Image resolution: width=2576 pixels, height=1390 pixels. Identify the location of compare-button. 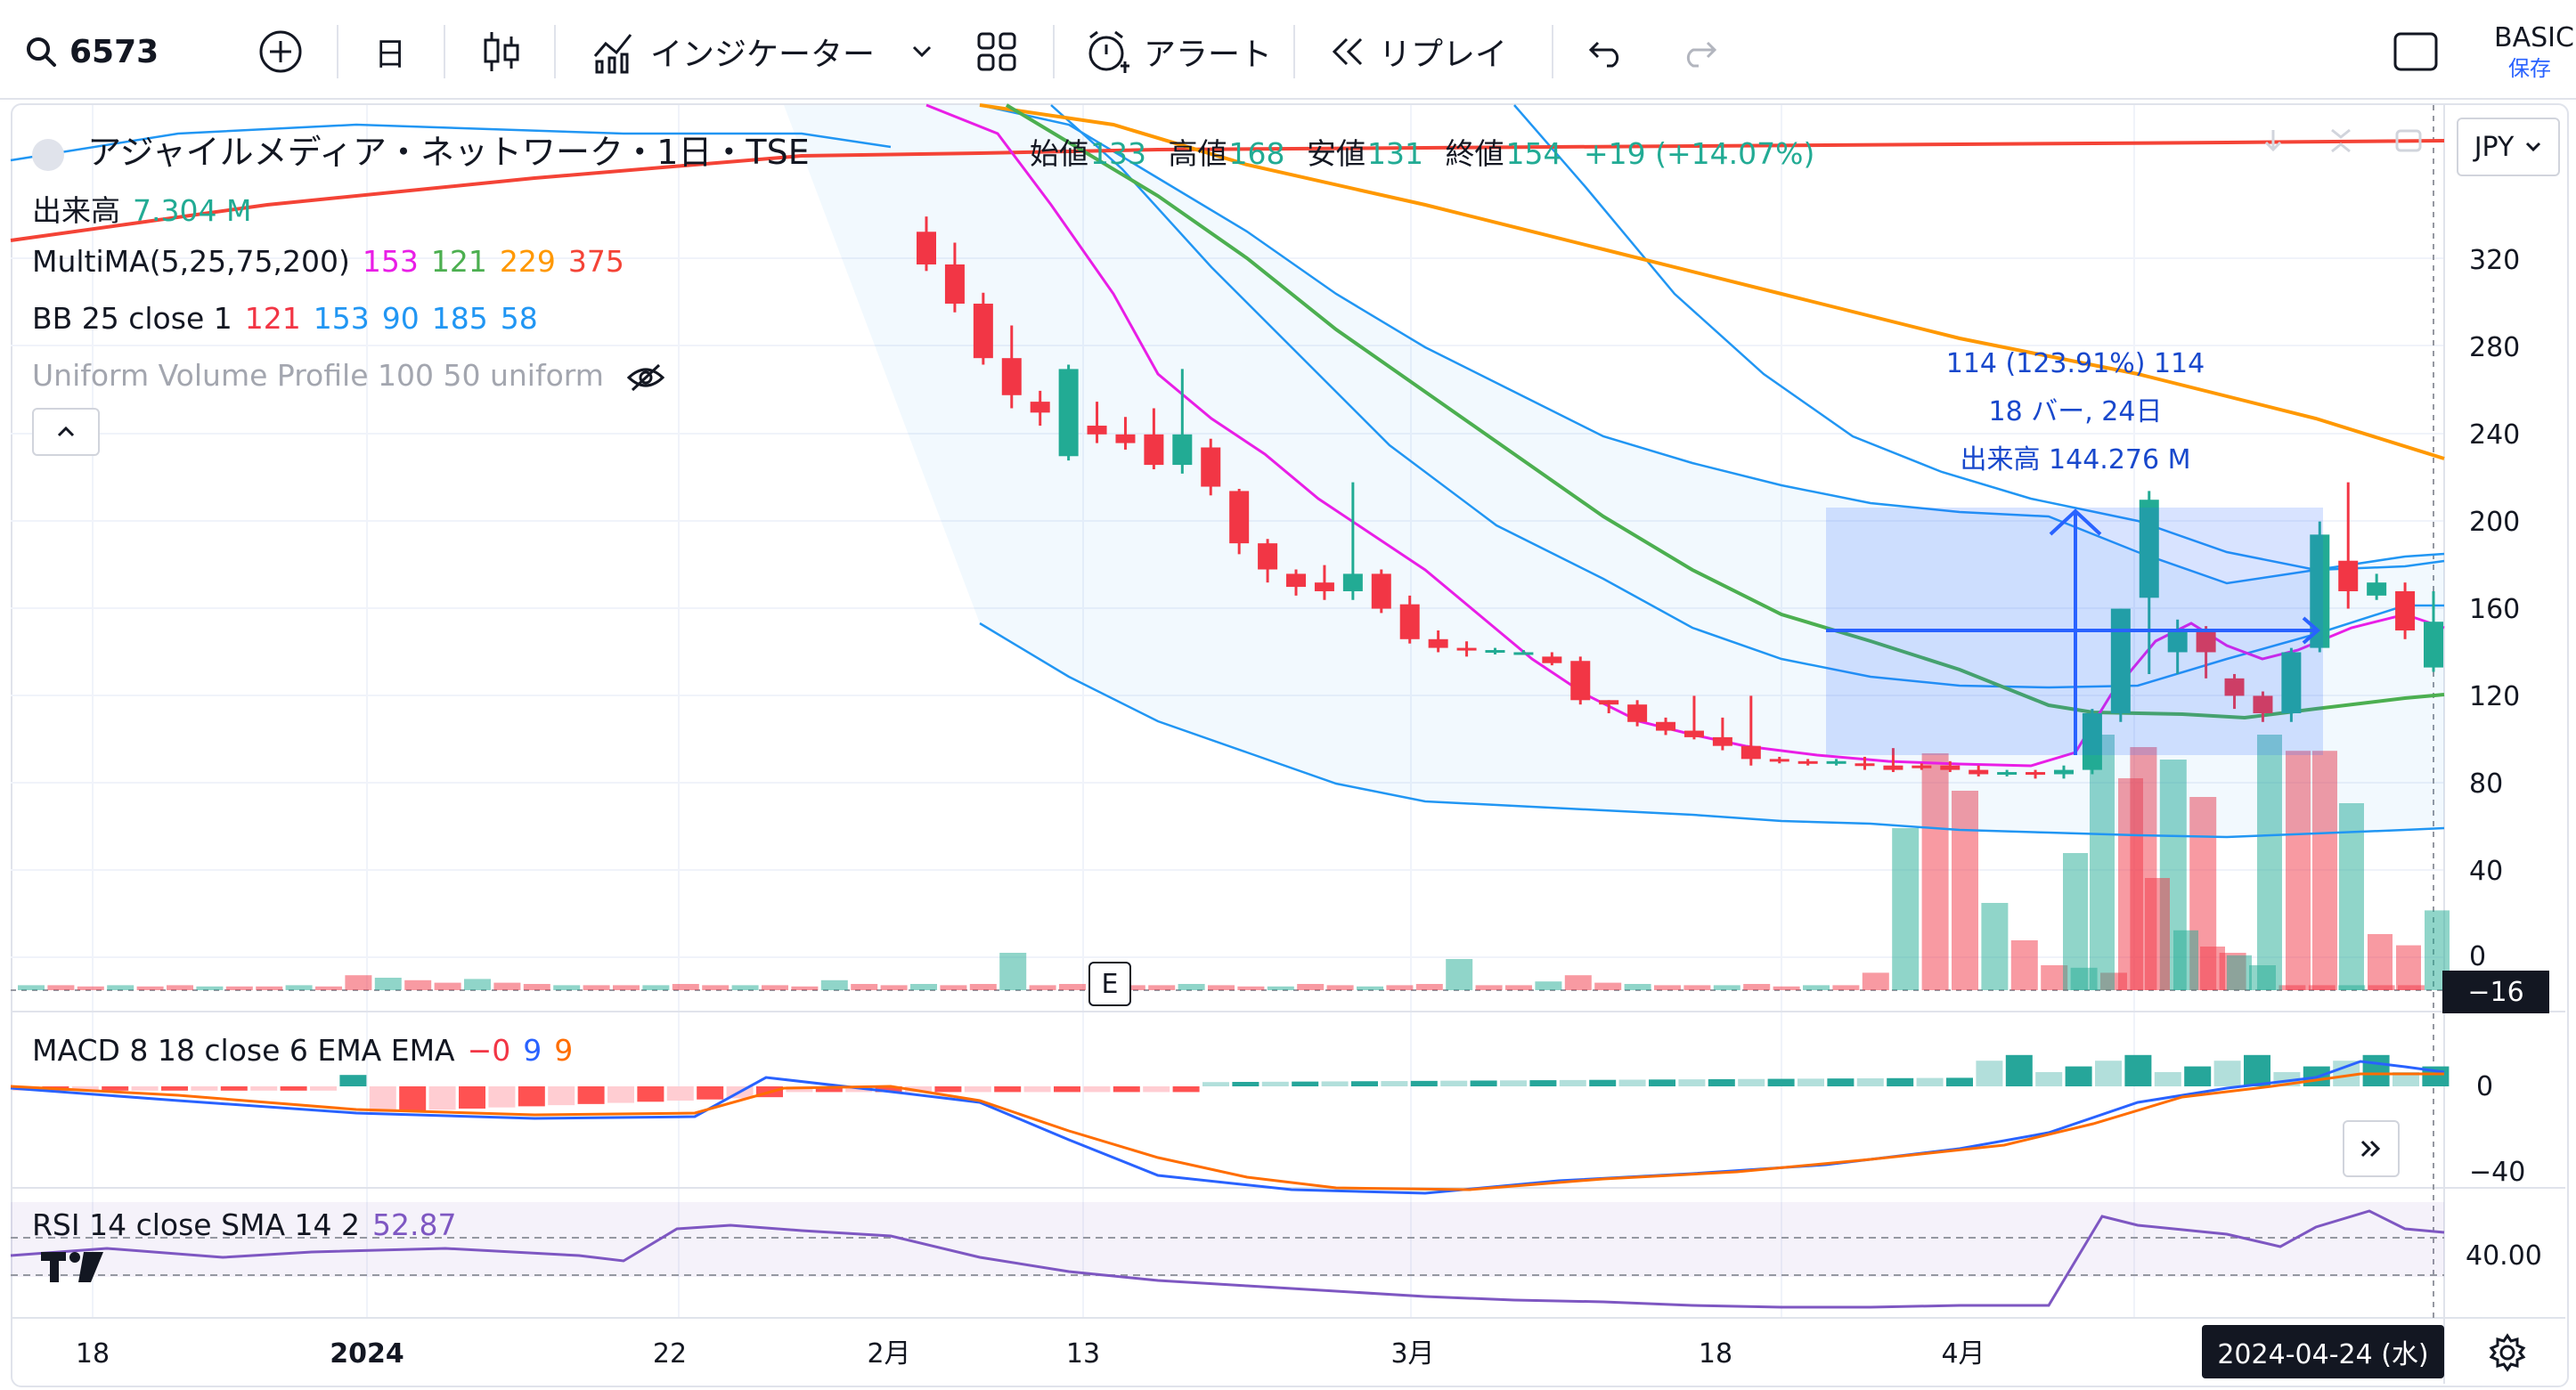
(280, 52).